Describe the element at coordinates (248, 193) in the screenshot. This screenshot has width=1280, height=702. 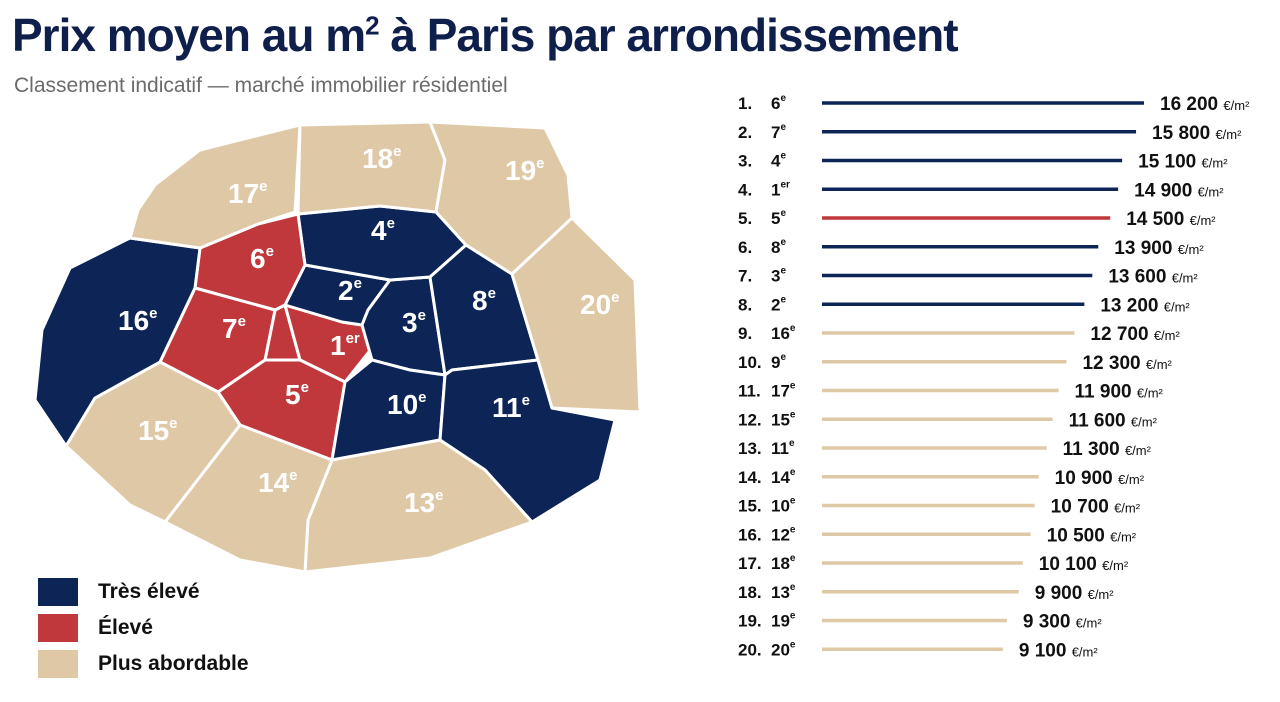
I see `district-17-label: 17e` at that location.